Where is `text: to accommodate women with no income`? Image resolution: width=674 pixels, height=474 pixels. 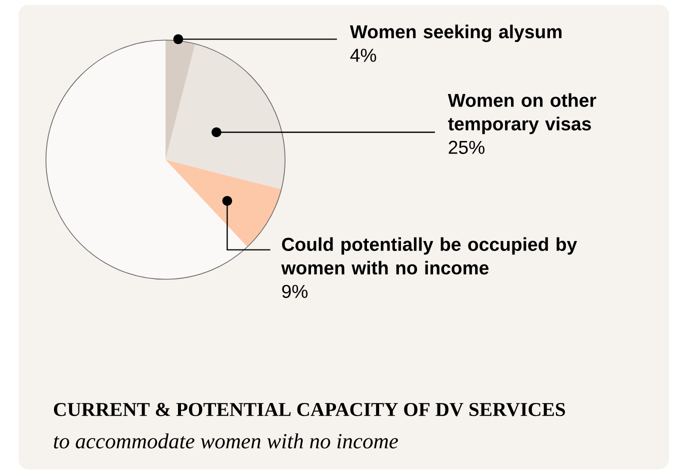
text: to accommodate women with no income is located at coordinates (226, 440).